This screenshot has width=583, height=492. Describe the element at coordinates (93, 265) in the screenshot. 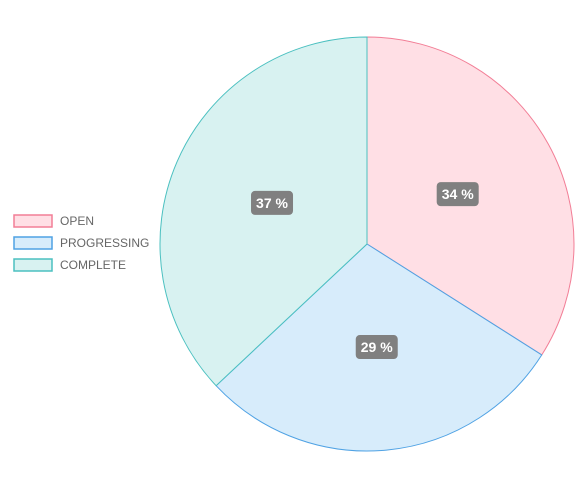

I see `legend-label-complete: COMPLETE` at that location.